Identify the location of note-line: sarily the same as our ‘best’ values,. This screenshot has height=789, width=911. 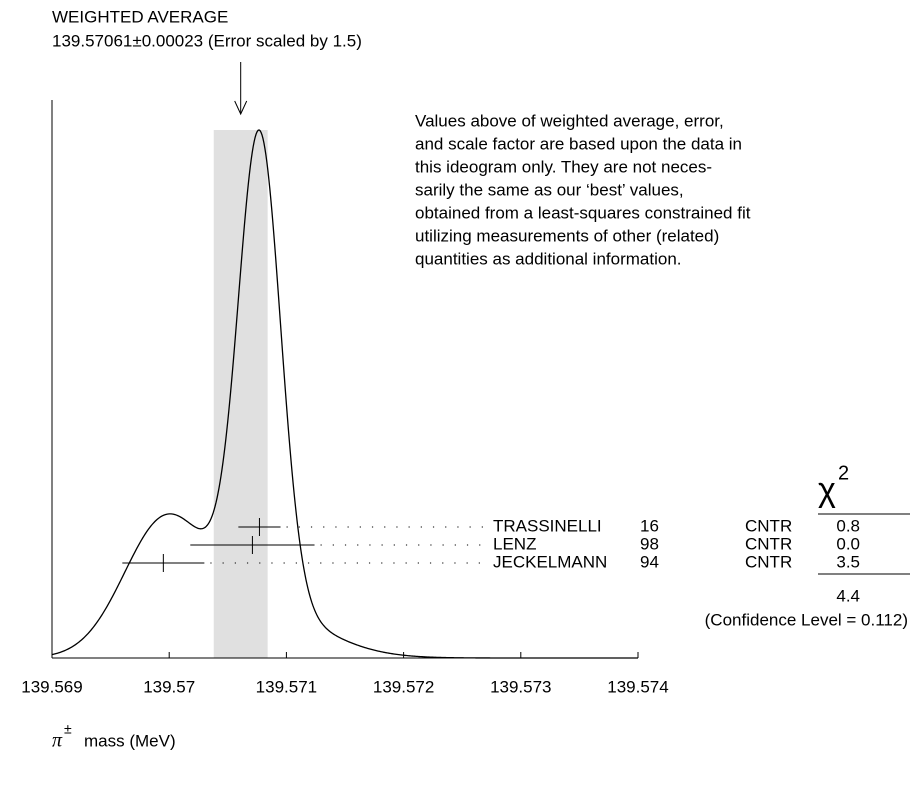
(549, 189).